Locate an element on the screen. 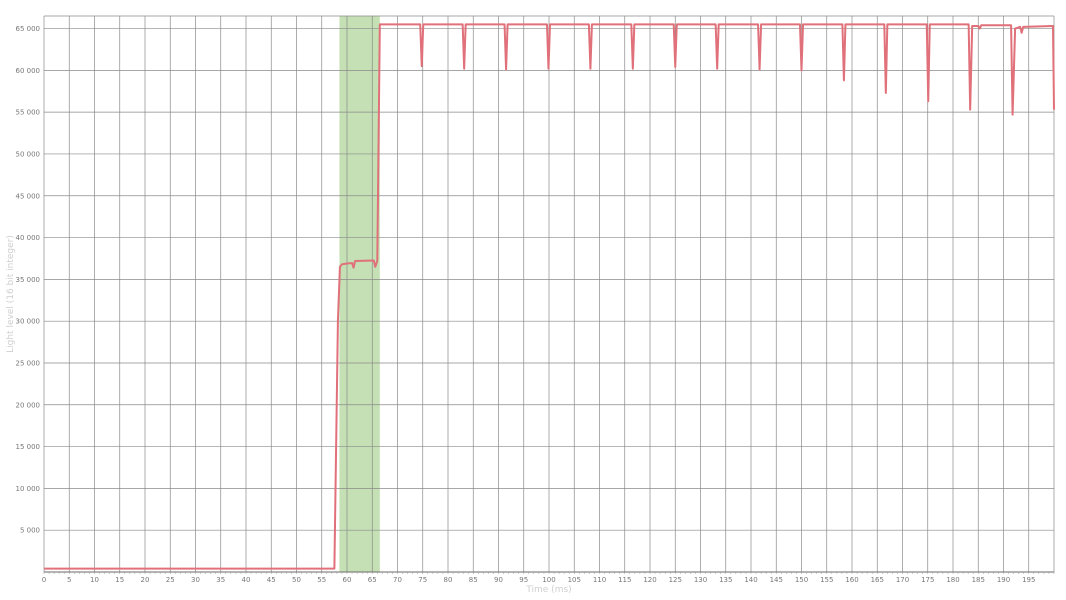 This screenshot has width=1066, height=600. x-tick-label: 55 is located at coordinates (321, 580).